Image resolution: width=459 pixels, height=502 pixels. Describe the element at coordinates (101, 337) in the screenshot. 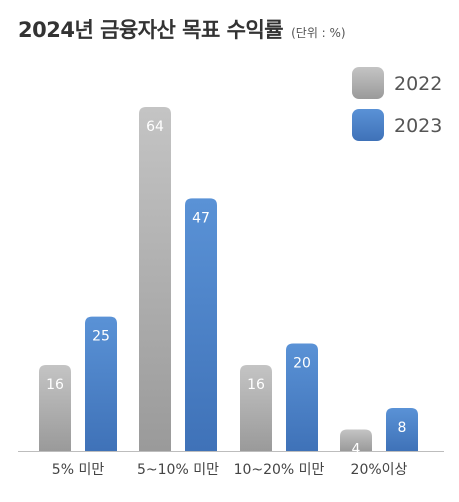

I see `data-label-2023-1: 25` at that location.